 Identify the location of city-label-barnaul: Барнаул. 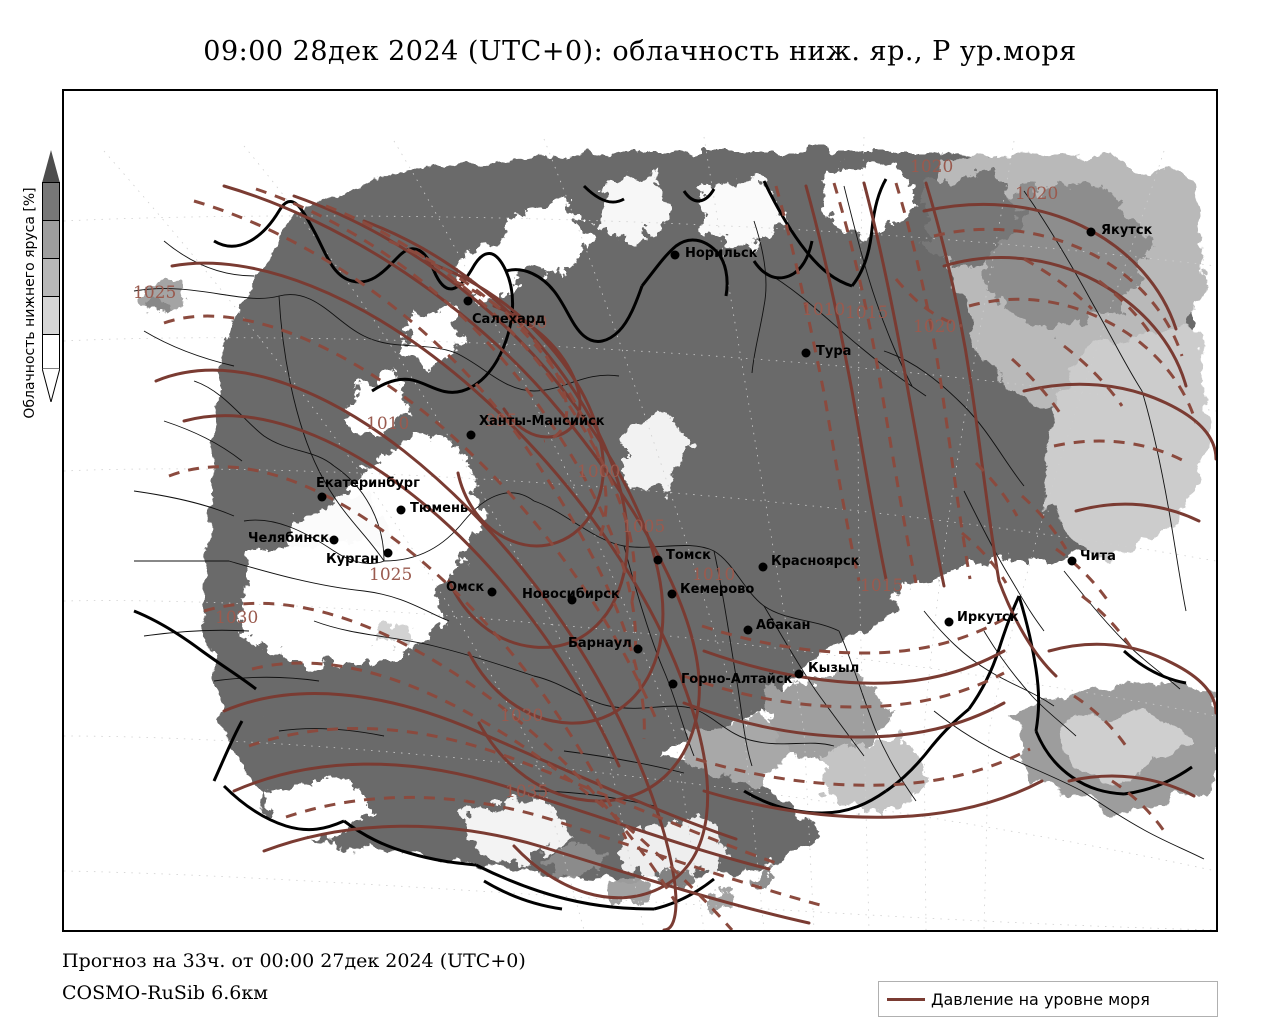
(600, 643).